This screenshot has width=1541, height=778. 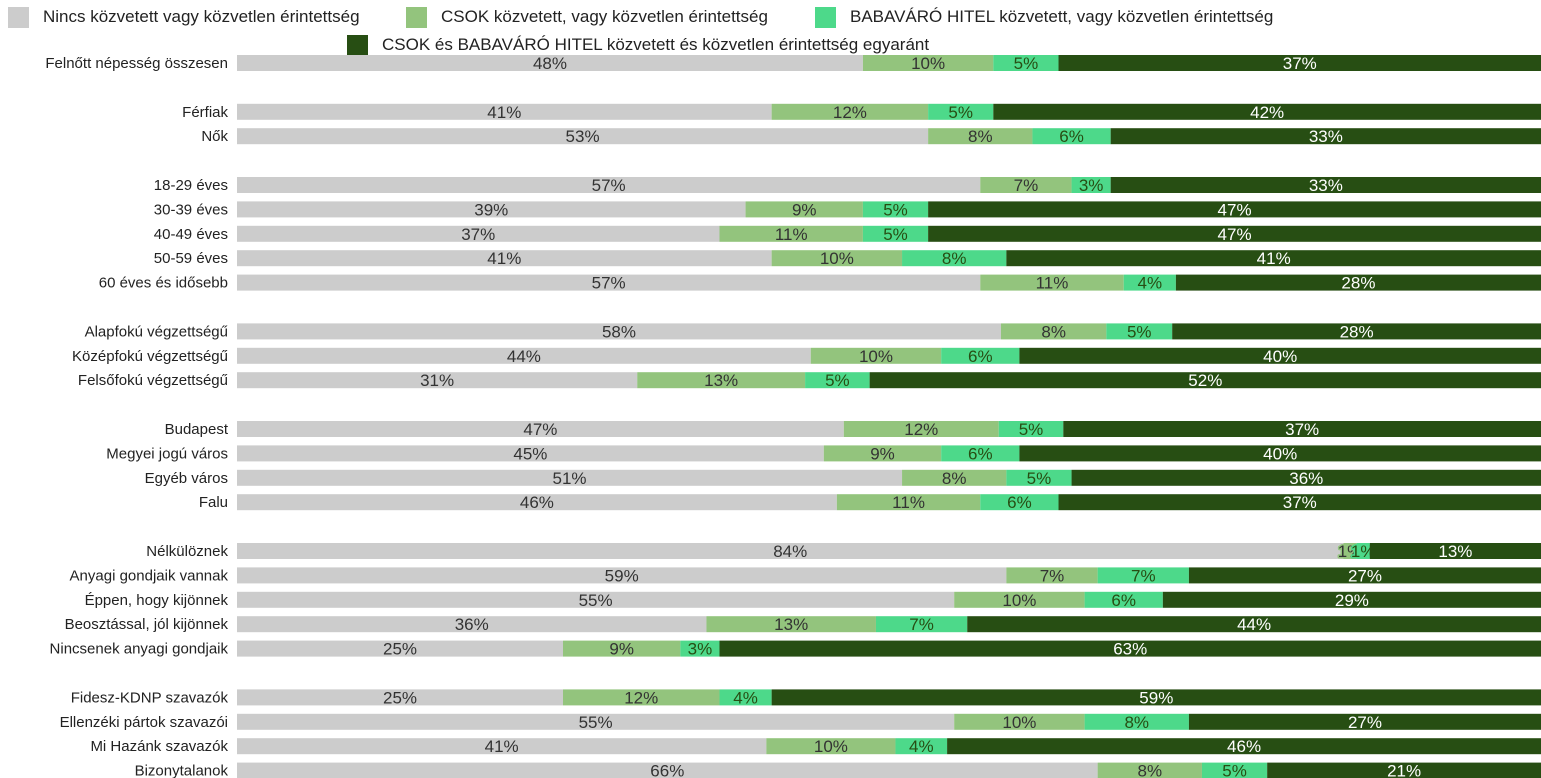 I want to click on data-label: 57%, so click(x=609, y=283).